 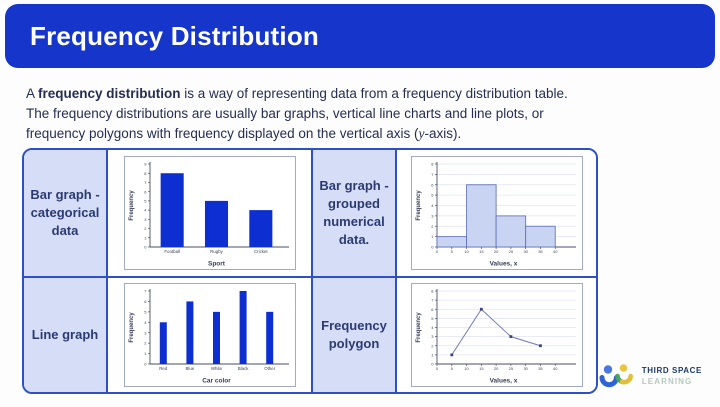 I want to click on label-bar-graph-categorical: Bar graph - categorical data, so click(x=66, y=214).